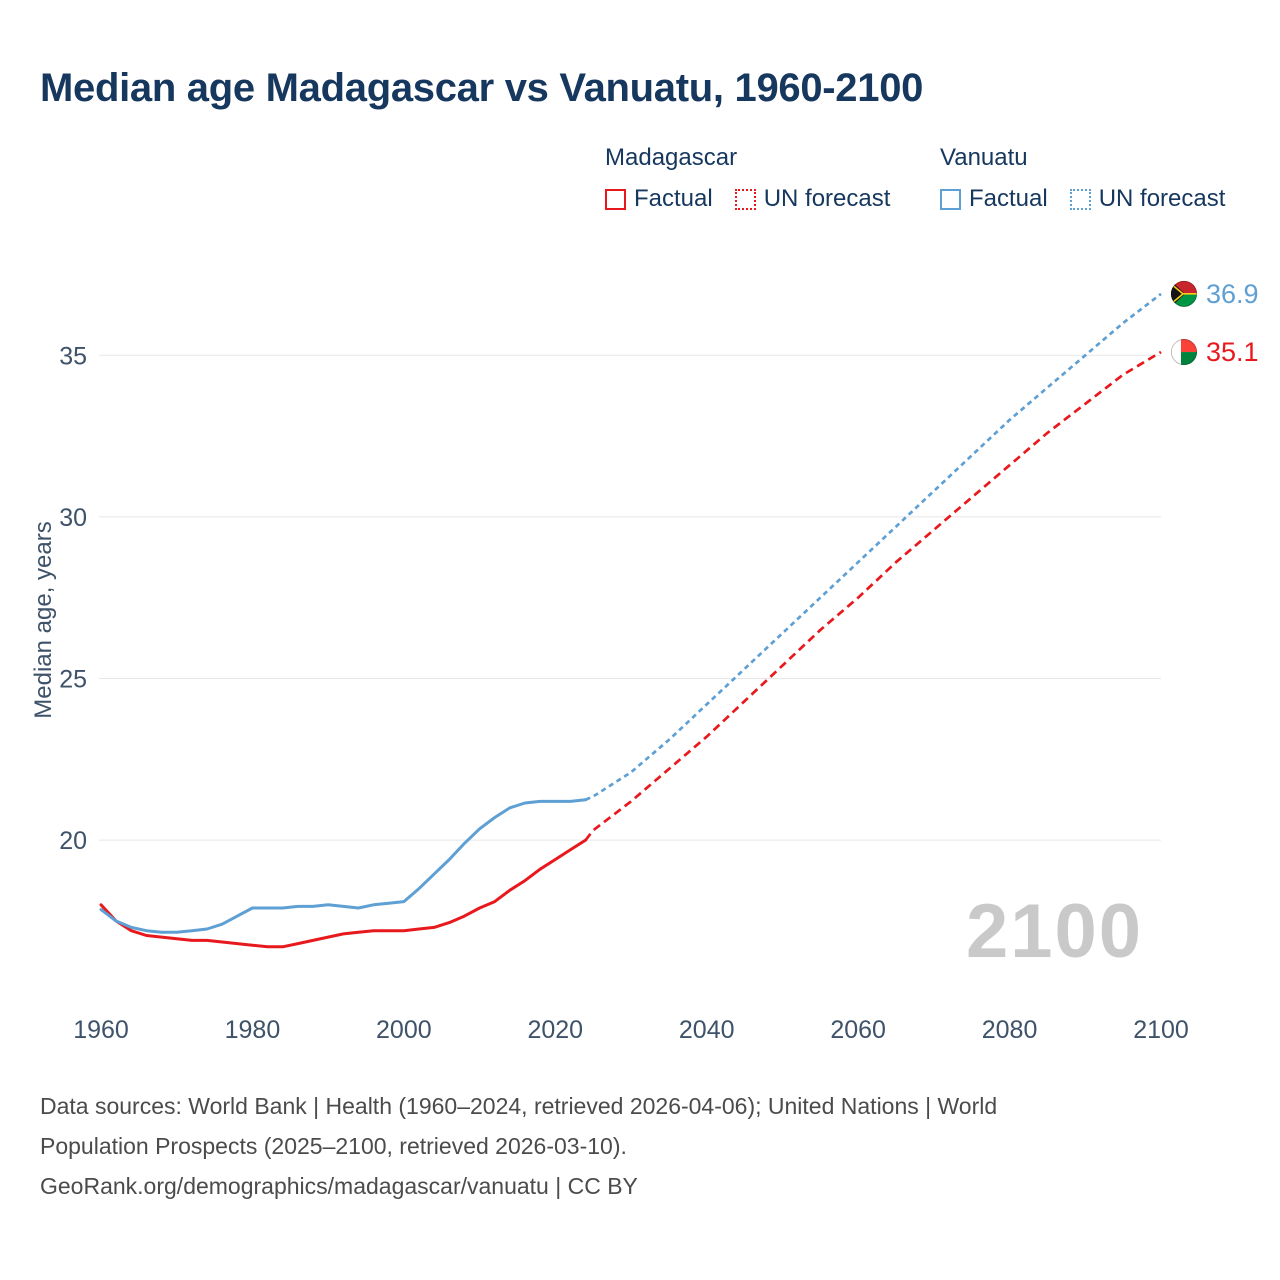 This screenshot has width=1280, height=1280. I want to click on legend-group-madagascar: Madagascar Factual UN forecast, so click(754, 178).